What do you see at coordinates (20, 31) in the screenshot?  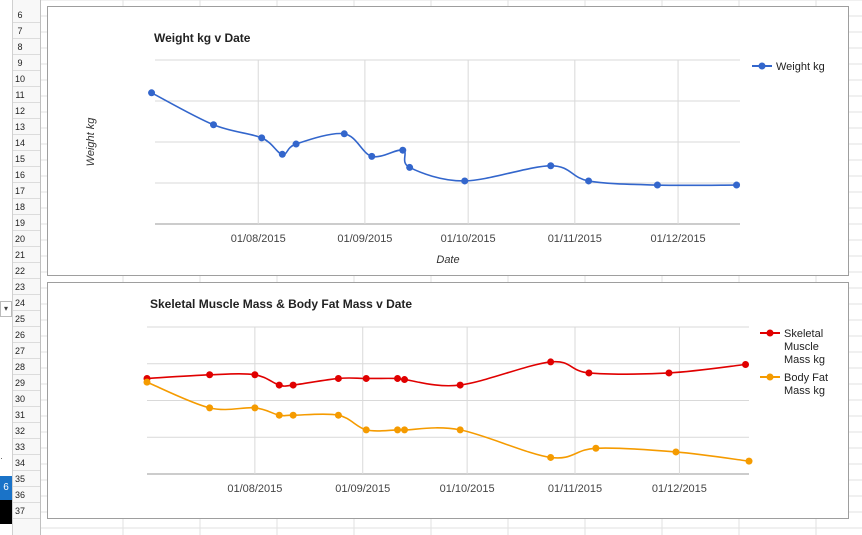 I see `row-number: 7` at bounding box center [20, 31].